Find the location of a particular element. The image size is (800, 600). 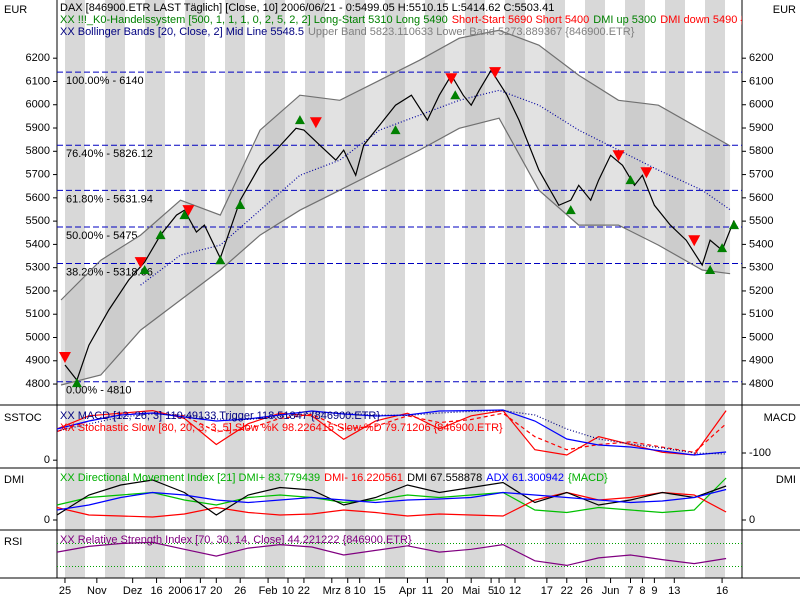

y-tick-label: 5400 is located at coordinates (761, 244).